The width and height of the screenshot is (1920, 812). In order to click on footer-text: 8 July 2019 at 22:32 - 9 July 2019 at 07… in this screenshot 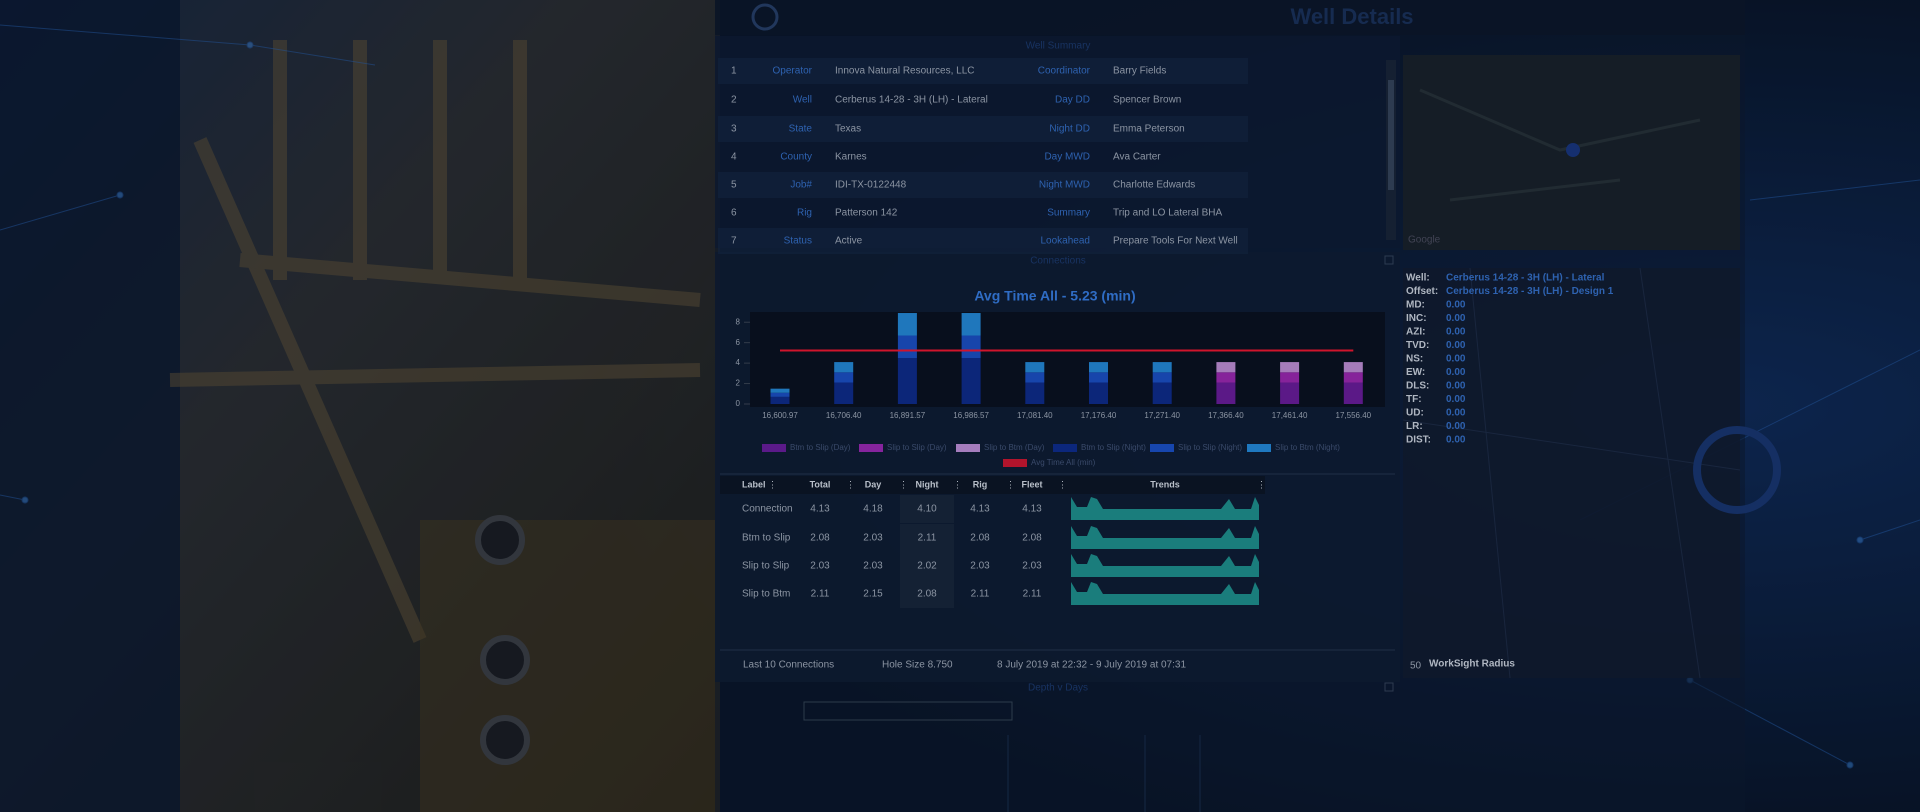, I will do `click(1091, 665)`.